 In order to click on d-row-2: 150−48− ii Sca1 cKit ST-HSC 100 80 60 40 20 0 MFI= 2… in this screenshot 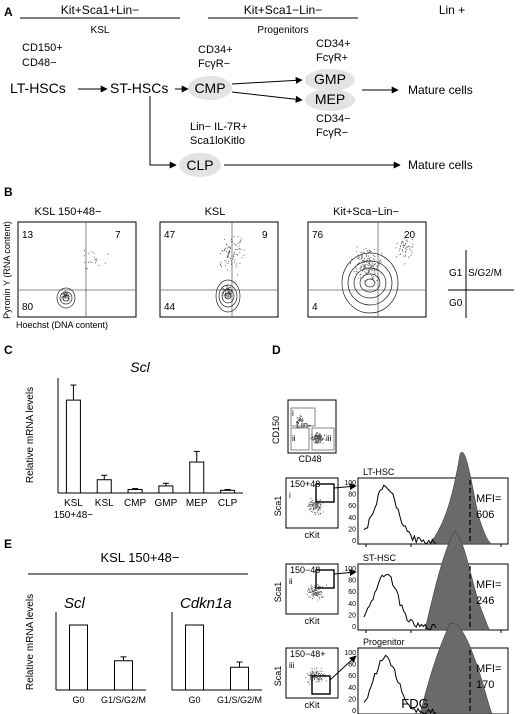, I will do `click(391, 581)`.